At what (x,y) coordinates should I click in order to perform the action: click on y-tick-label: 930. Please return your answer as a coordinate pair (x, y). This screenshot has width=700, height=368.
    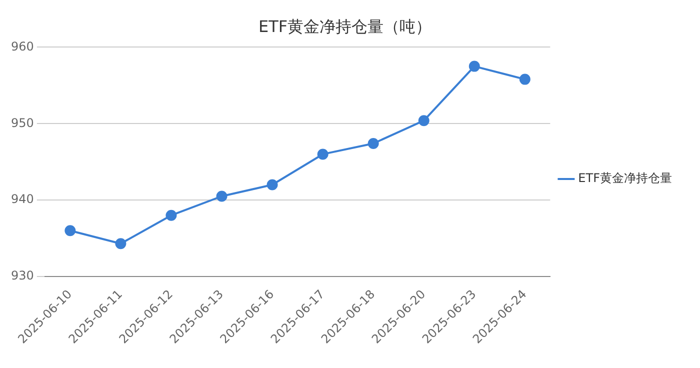
    Looking at the image, I should click on (22, 275).